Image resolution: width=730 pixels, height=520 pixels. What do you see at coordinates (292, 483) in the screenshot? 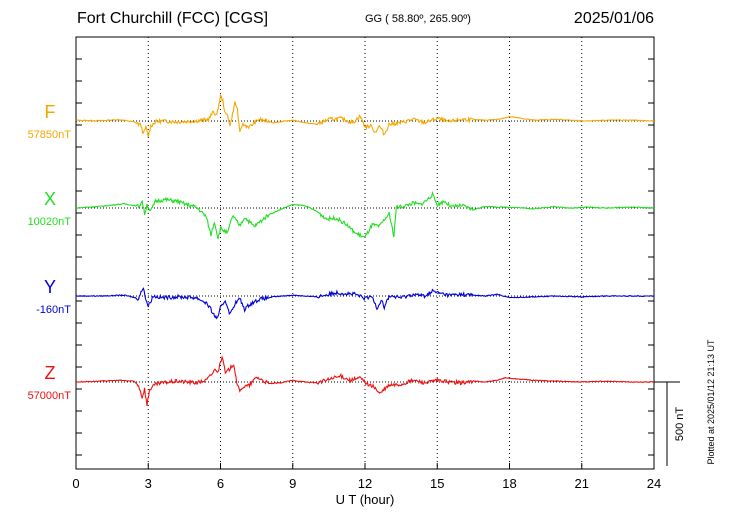
I see `x-tick-label: 9` at bounding box center [292, 483].